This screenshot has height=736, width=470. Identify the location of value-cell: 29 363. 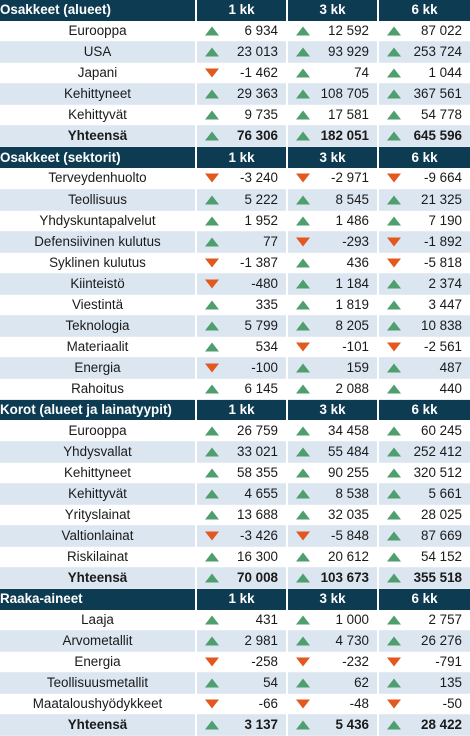
(241, 94).